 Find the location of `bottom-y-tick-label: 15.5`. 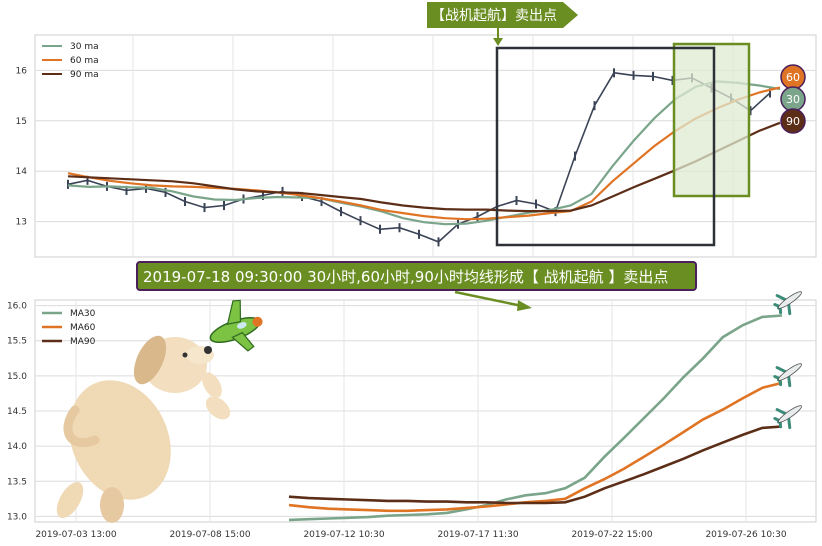

bottom-y-tick-label: 15.5 is located at coordinates (17, 342).